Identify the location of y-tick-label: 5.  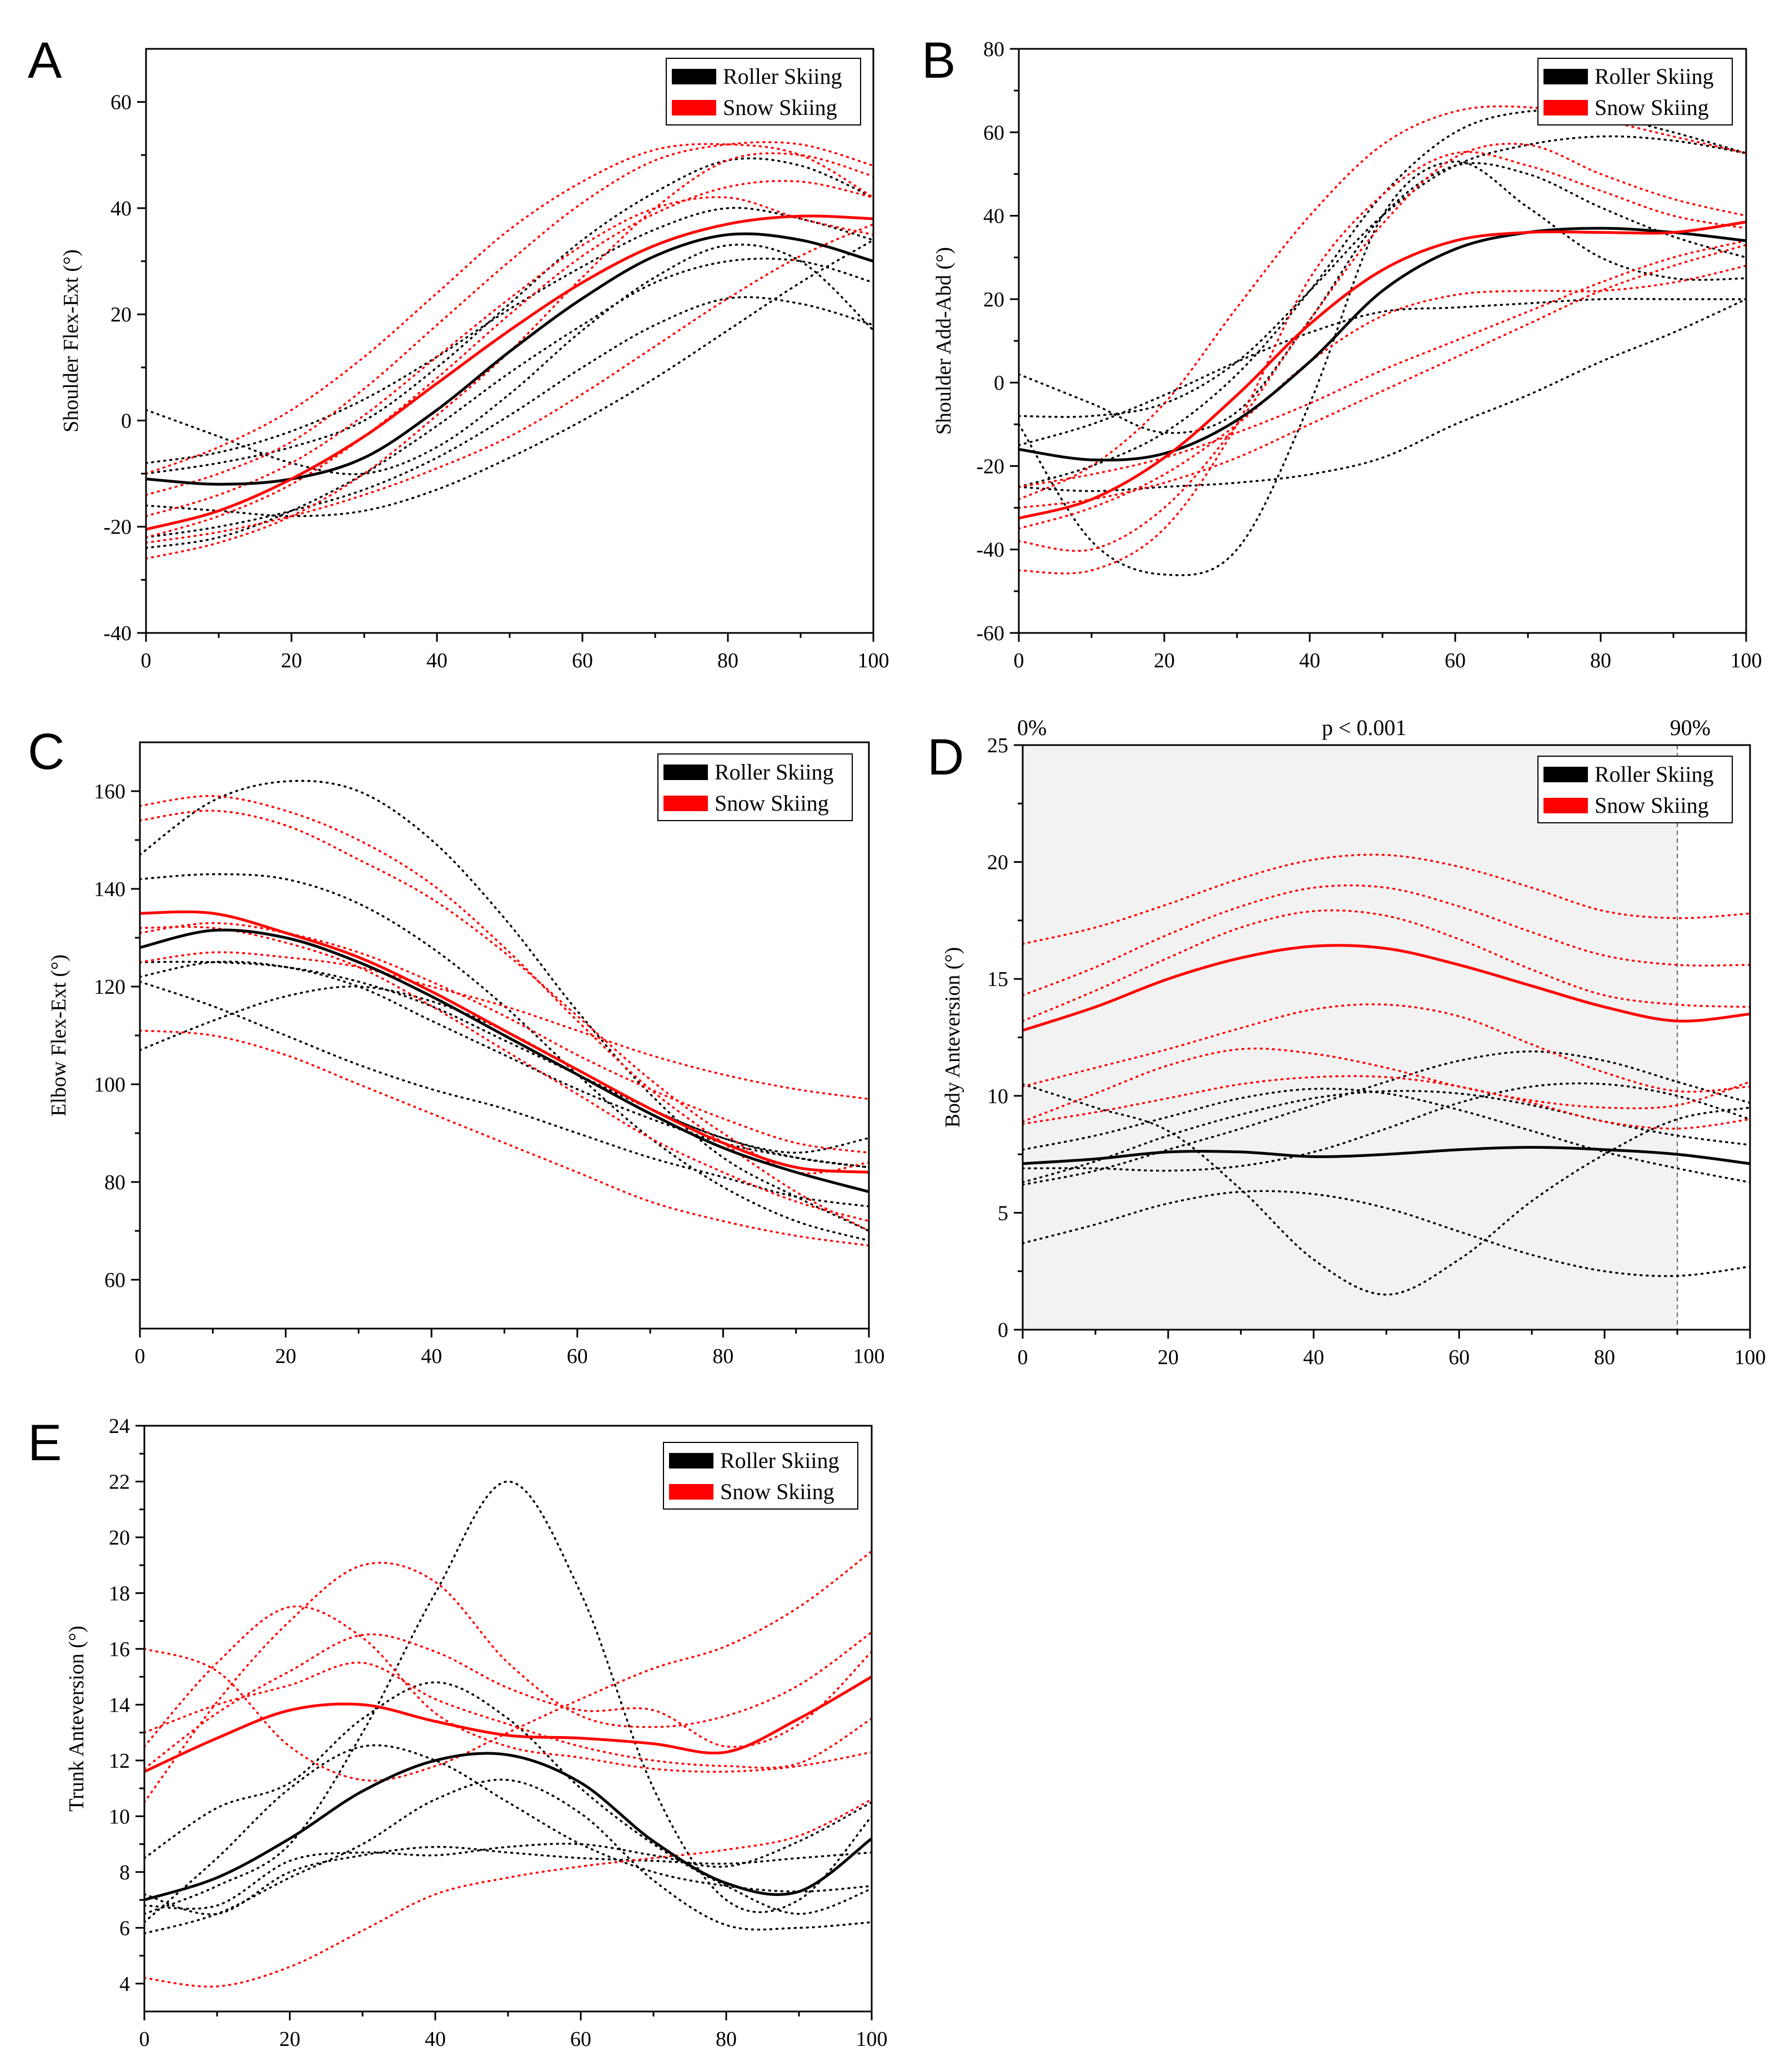
(1003, 1213).